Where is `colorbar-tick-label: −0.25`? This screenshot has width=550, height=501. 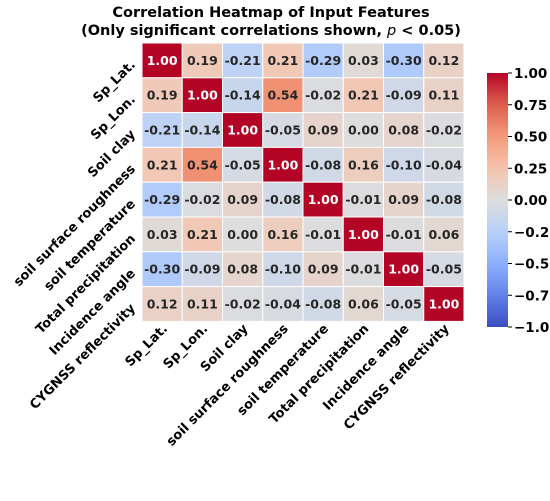
colorbar-tick-label: −0.25 is located at coordinates (532, 233).